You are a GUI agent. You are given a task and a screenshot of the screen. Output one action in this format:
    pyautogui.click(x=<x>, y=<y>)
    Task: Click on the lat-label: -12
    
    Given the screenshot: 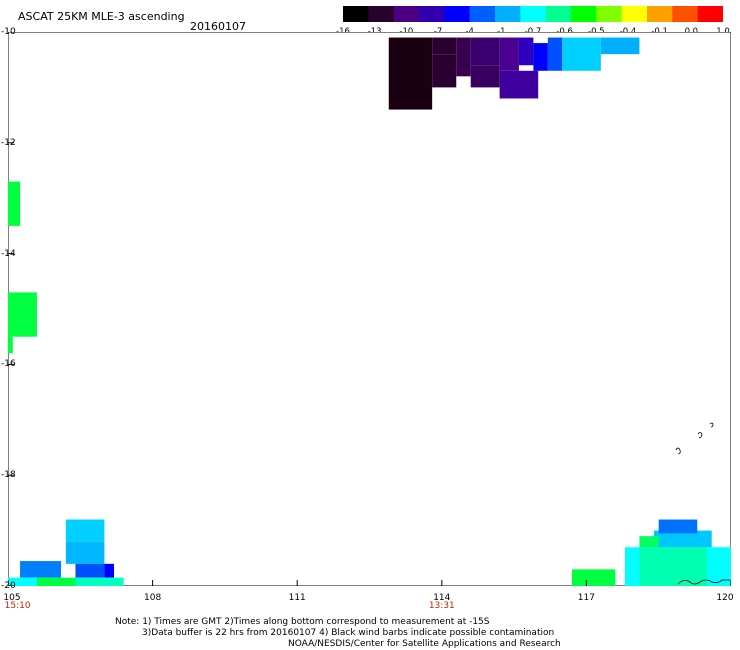 What is the action you would take?
    pyautogui.click(x=8, y=142)
    